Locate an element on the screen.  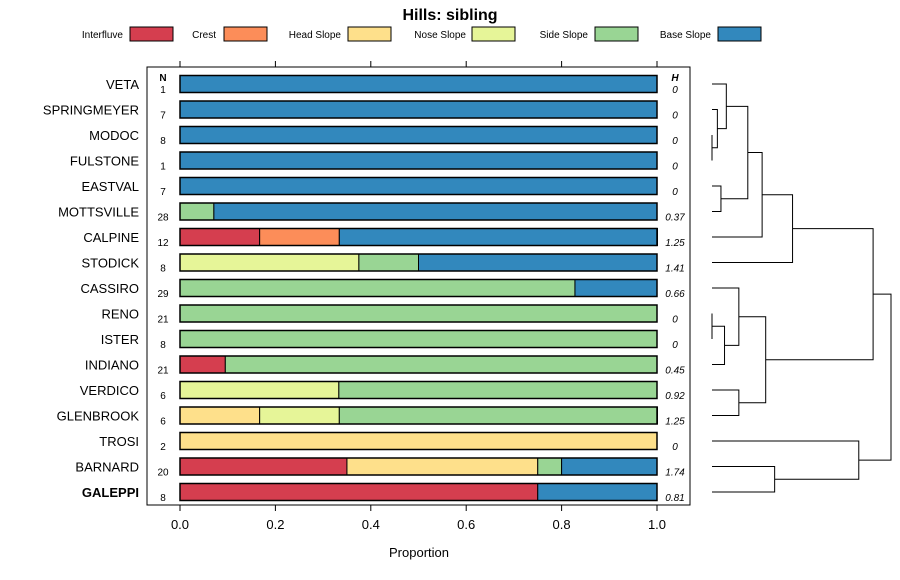
bar-row: CALPINE 12 1.25 is located at coordinates (384, 238).